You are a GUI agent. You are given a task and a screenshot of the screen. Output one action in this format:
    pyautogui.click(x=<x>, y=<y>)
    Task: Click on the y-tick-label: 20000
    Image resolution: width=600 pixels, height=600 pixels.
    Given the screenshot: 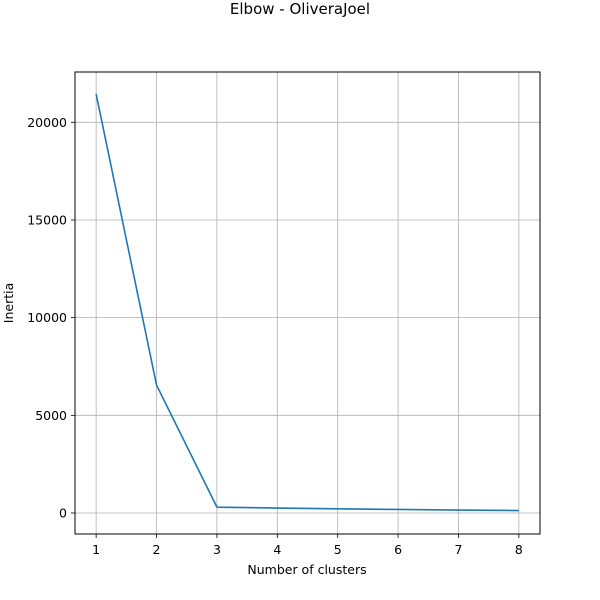 What is the action you would take?
    pyautogui.click(x=47, y=122)
    